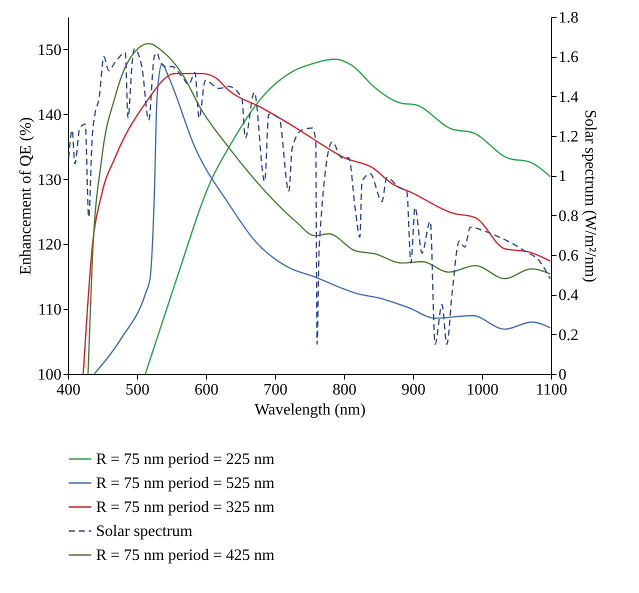  What do you see at coordinates (562, 177) in the screenshot?
I see `y2-tick-label: 1` at bounding box center [562, 177].